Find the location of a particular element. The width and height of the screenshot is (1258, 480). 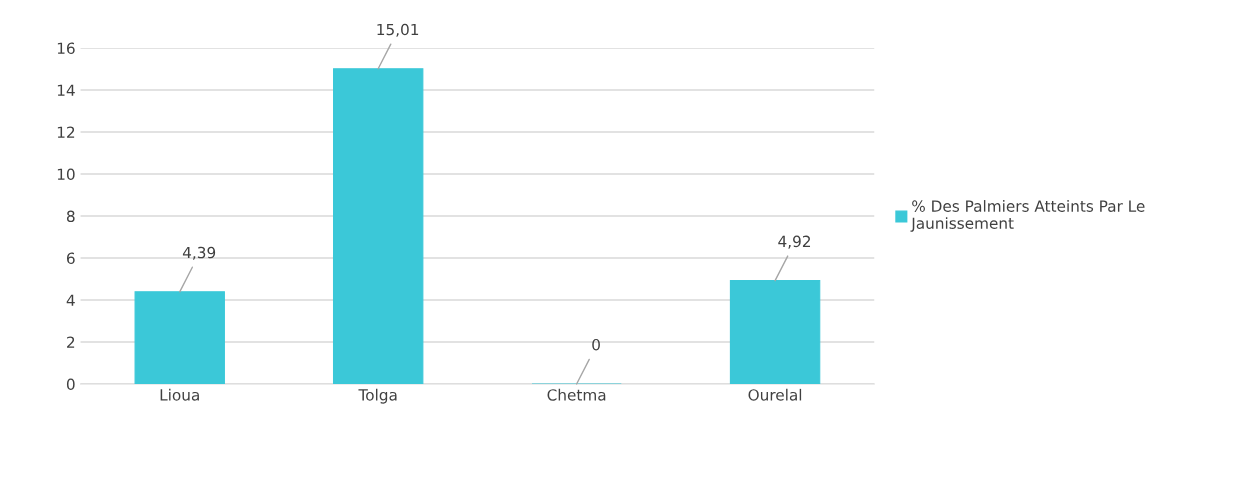

data-label: 4,39 is located at coordinates (199, 253).